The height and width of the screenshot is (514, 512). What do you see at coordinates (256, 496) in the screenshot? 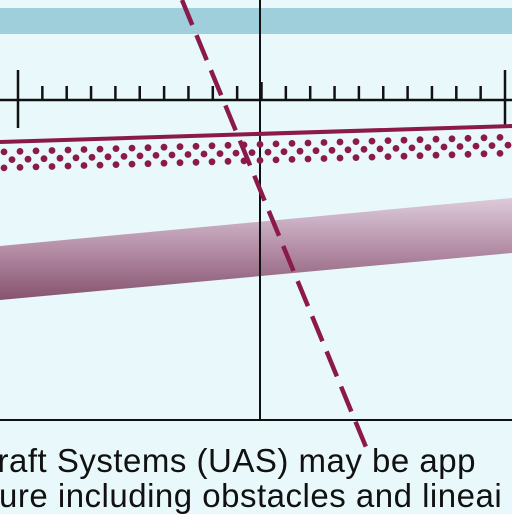
I see `caption-line-2: ure including obstacles and lineai` at bounding box center [256, 496].